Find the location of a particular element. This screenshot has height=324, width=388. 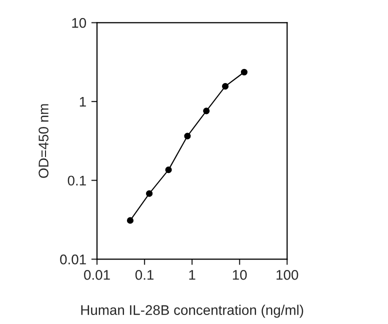

x-tick-label: 1 is located at coordinates (192, 275).